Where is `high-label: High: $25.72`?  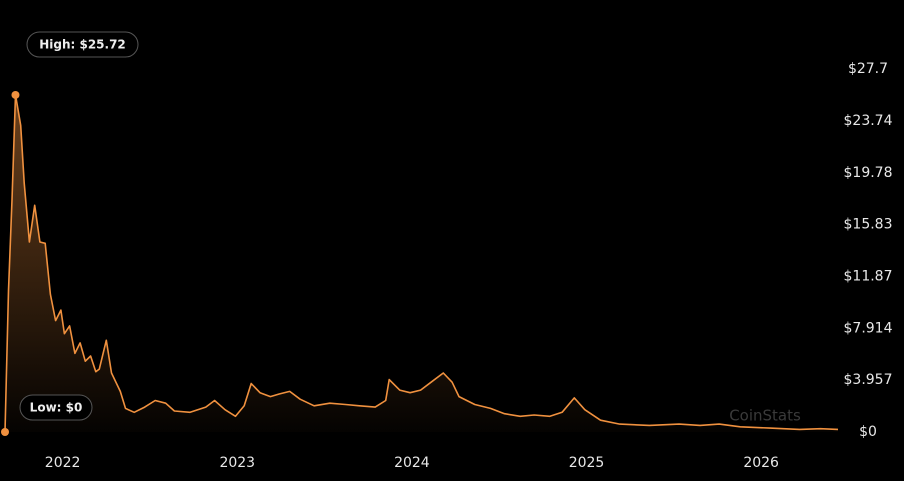
high-label: High: $25.72 is located at coordinates (82, 45).